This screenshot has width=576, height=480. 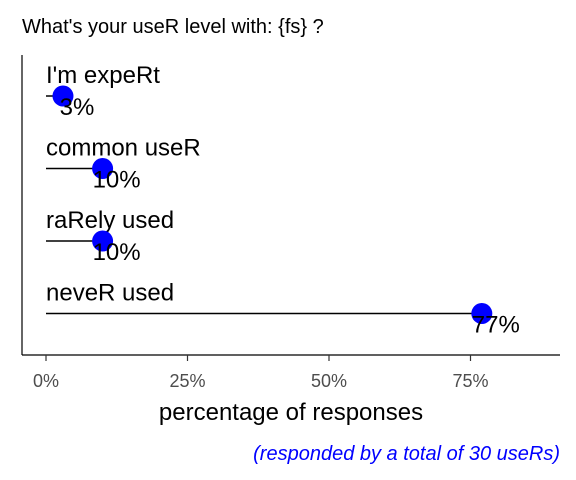 I want to click on category-label: raRely used, so click(x=110, y=220).